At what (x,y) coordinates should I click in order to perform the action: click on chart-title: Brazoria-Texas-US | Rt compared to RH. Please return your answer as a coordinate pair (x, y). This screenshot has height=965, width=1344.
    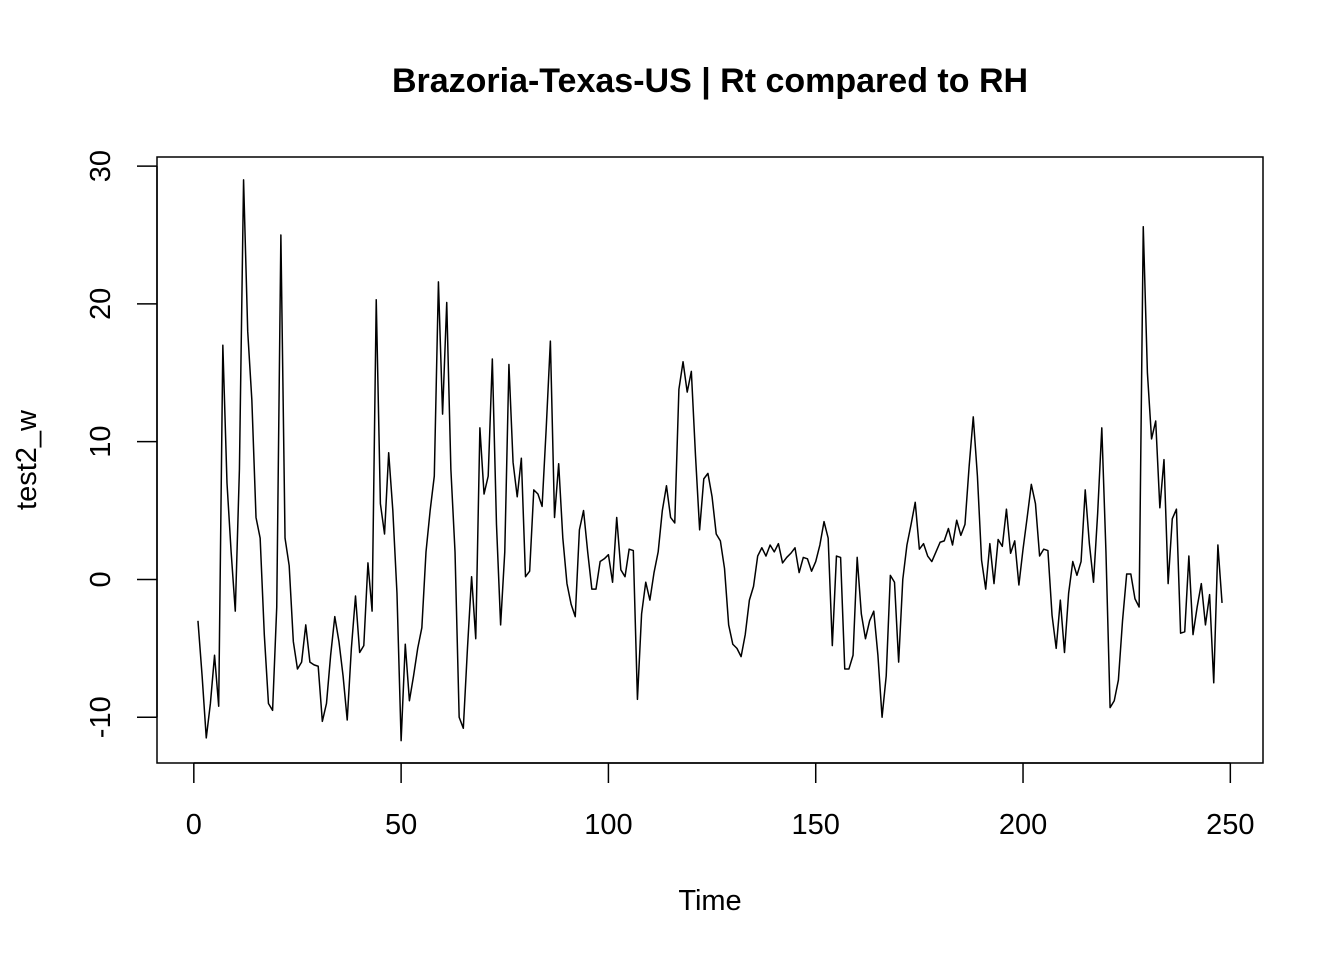
    Looking at the image, I should click on (710, 81).